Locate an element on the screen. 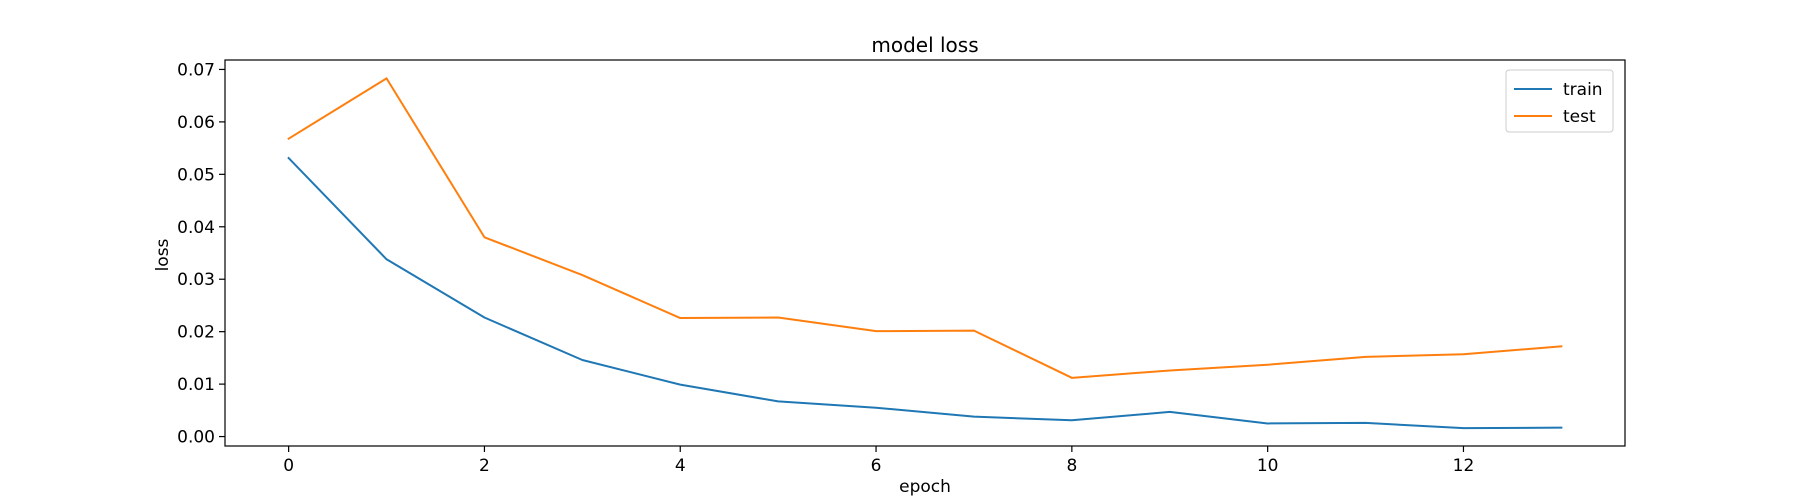 This screenshot has height=500, width=1800. y-tick-label: 0.01 is located at coordinates (196, 385).